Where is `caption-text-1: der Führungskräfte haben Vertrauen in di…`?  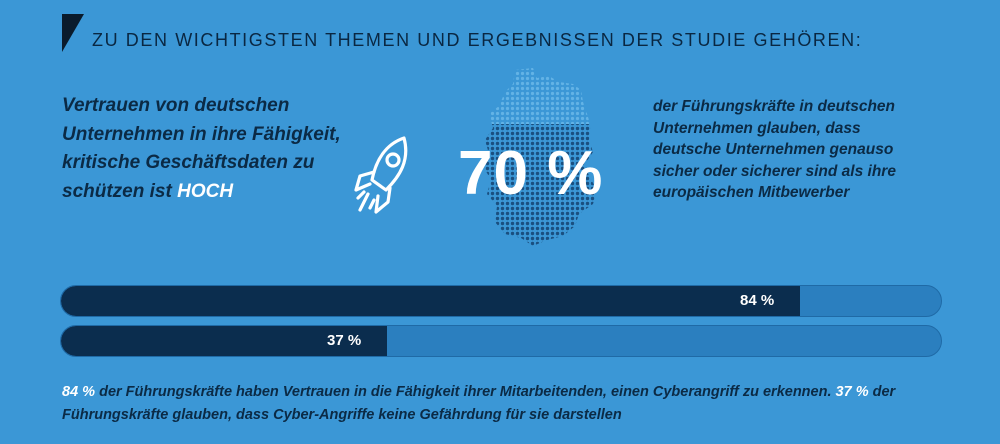 caption-text-1: der Führungskräfte haben Vertrauen in di… is located at coordinates (465, 392).